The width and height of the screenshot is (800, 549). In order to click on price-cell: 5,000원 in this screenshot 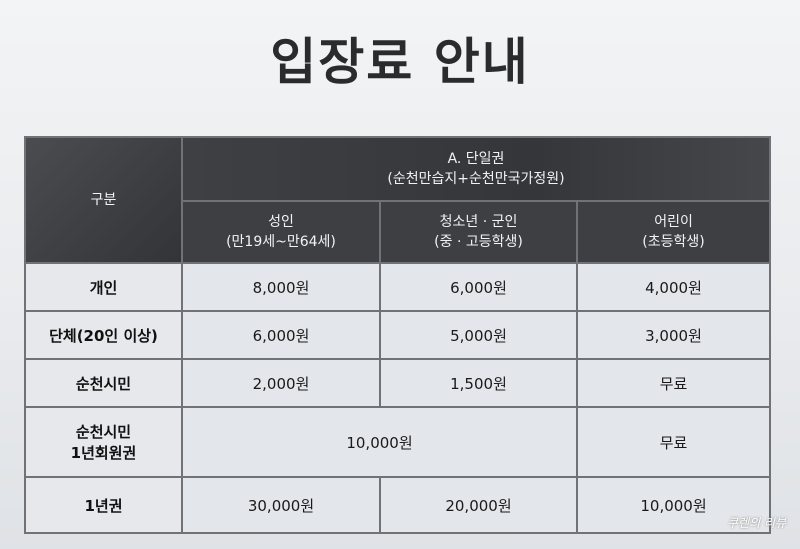, I will do `click(478, 335)`.